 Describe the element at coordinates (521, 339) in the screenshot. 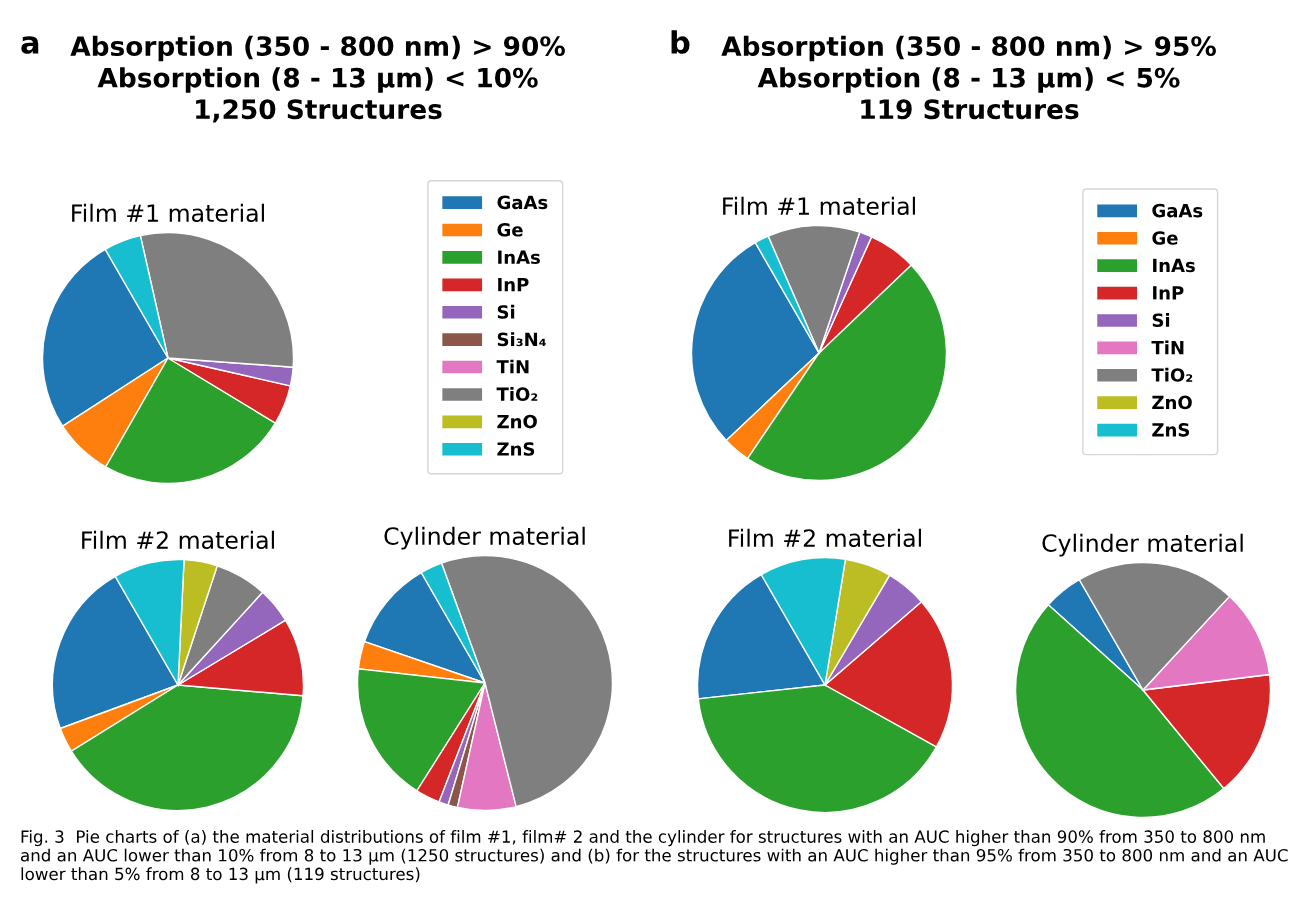

I see `legend-label: Si₃N₄` at that location.